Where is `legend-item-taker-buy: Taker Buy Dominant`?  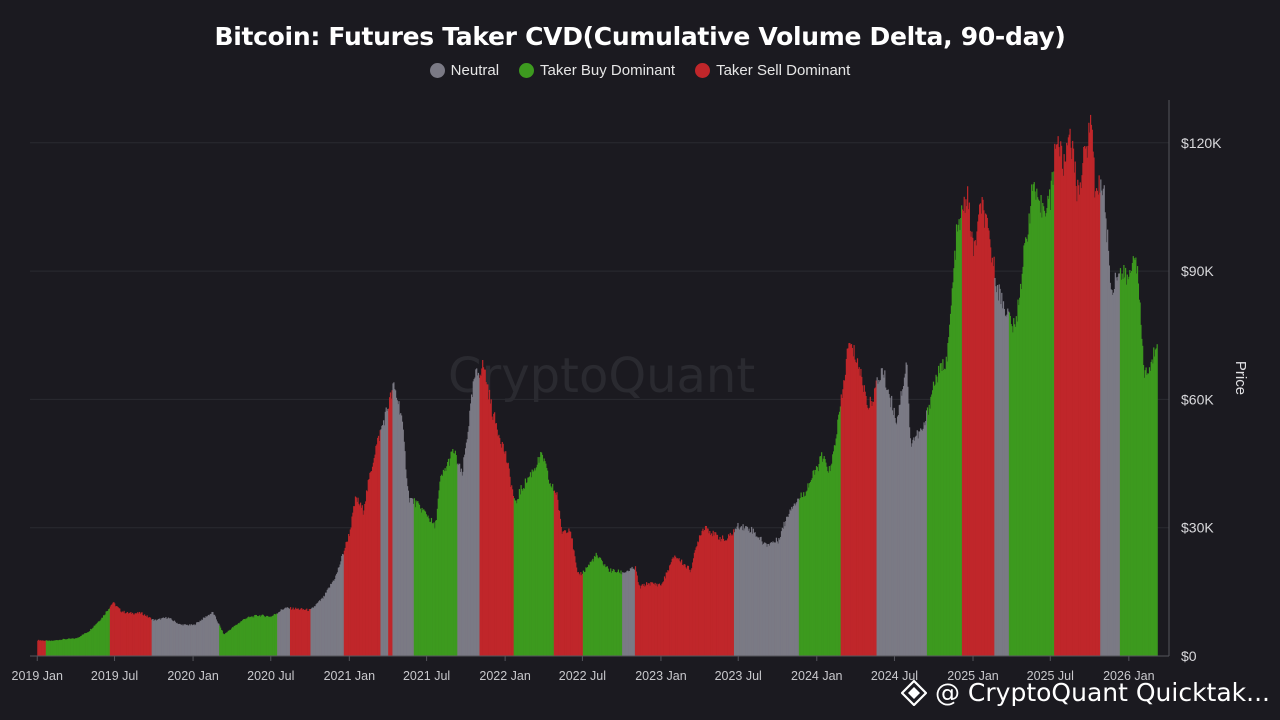 legend-item-taker-buy: Taker Buy Dominant is located at coordinates (597, 70).